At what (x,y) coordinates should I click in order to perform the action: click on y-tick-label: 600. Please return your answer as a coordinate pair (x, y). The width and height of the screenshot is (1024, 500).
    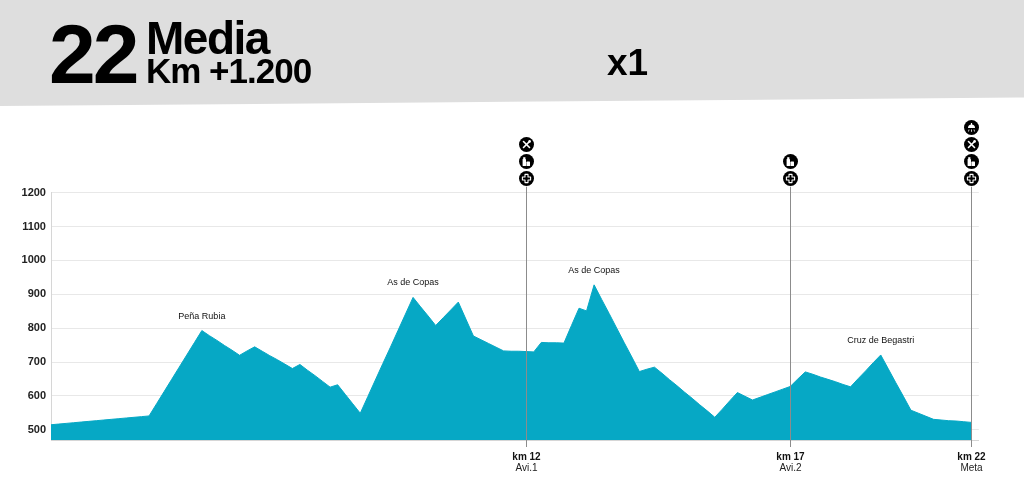
    Looking at the image, I should click on (36, 394).